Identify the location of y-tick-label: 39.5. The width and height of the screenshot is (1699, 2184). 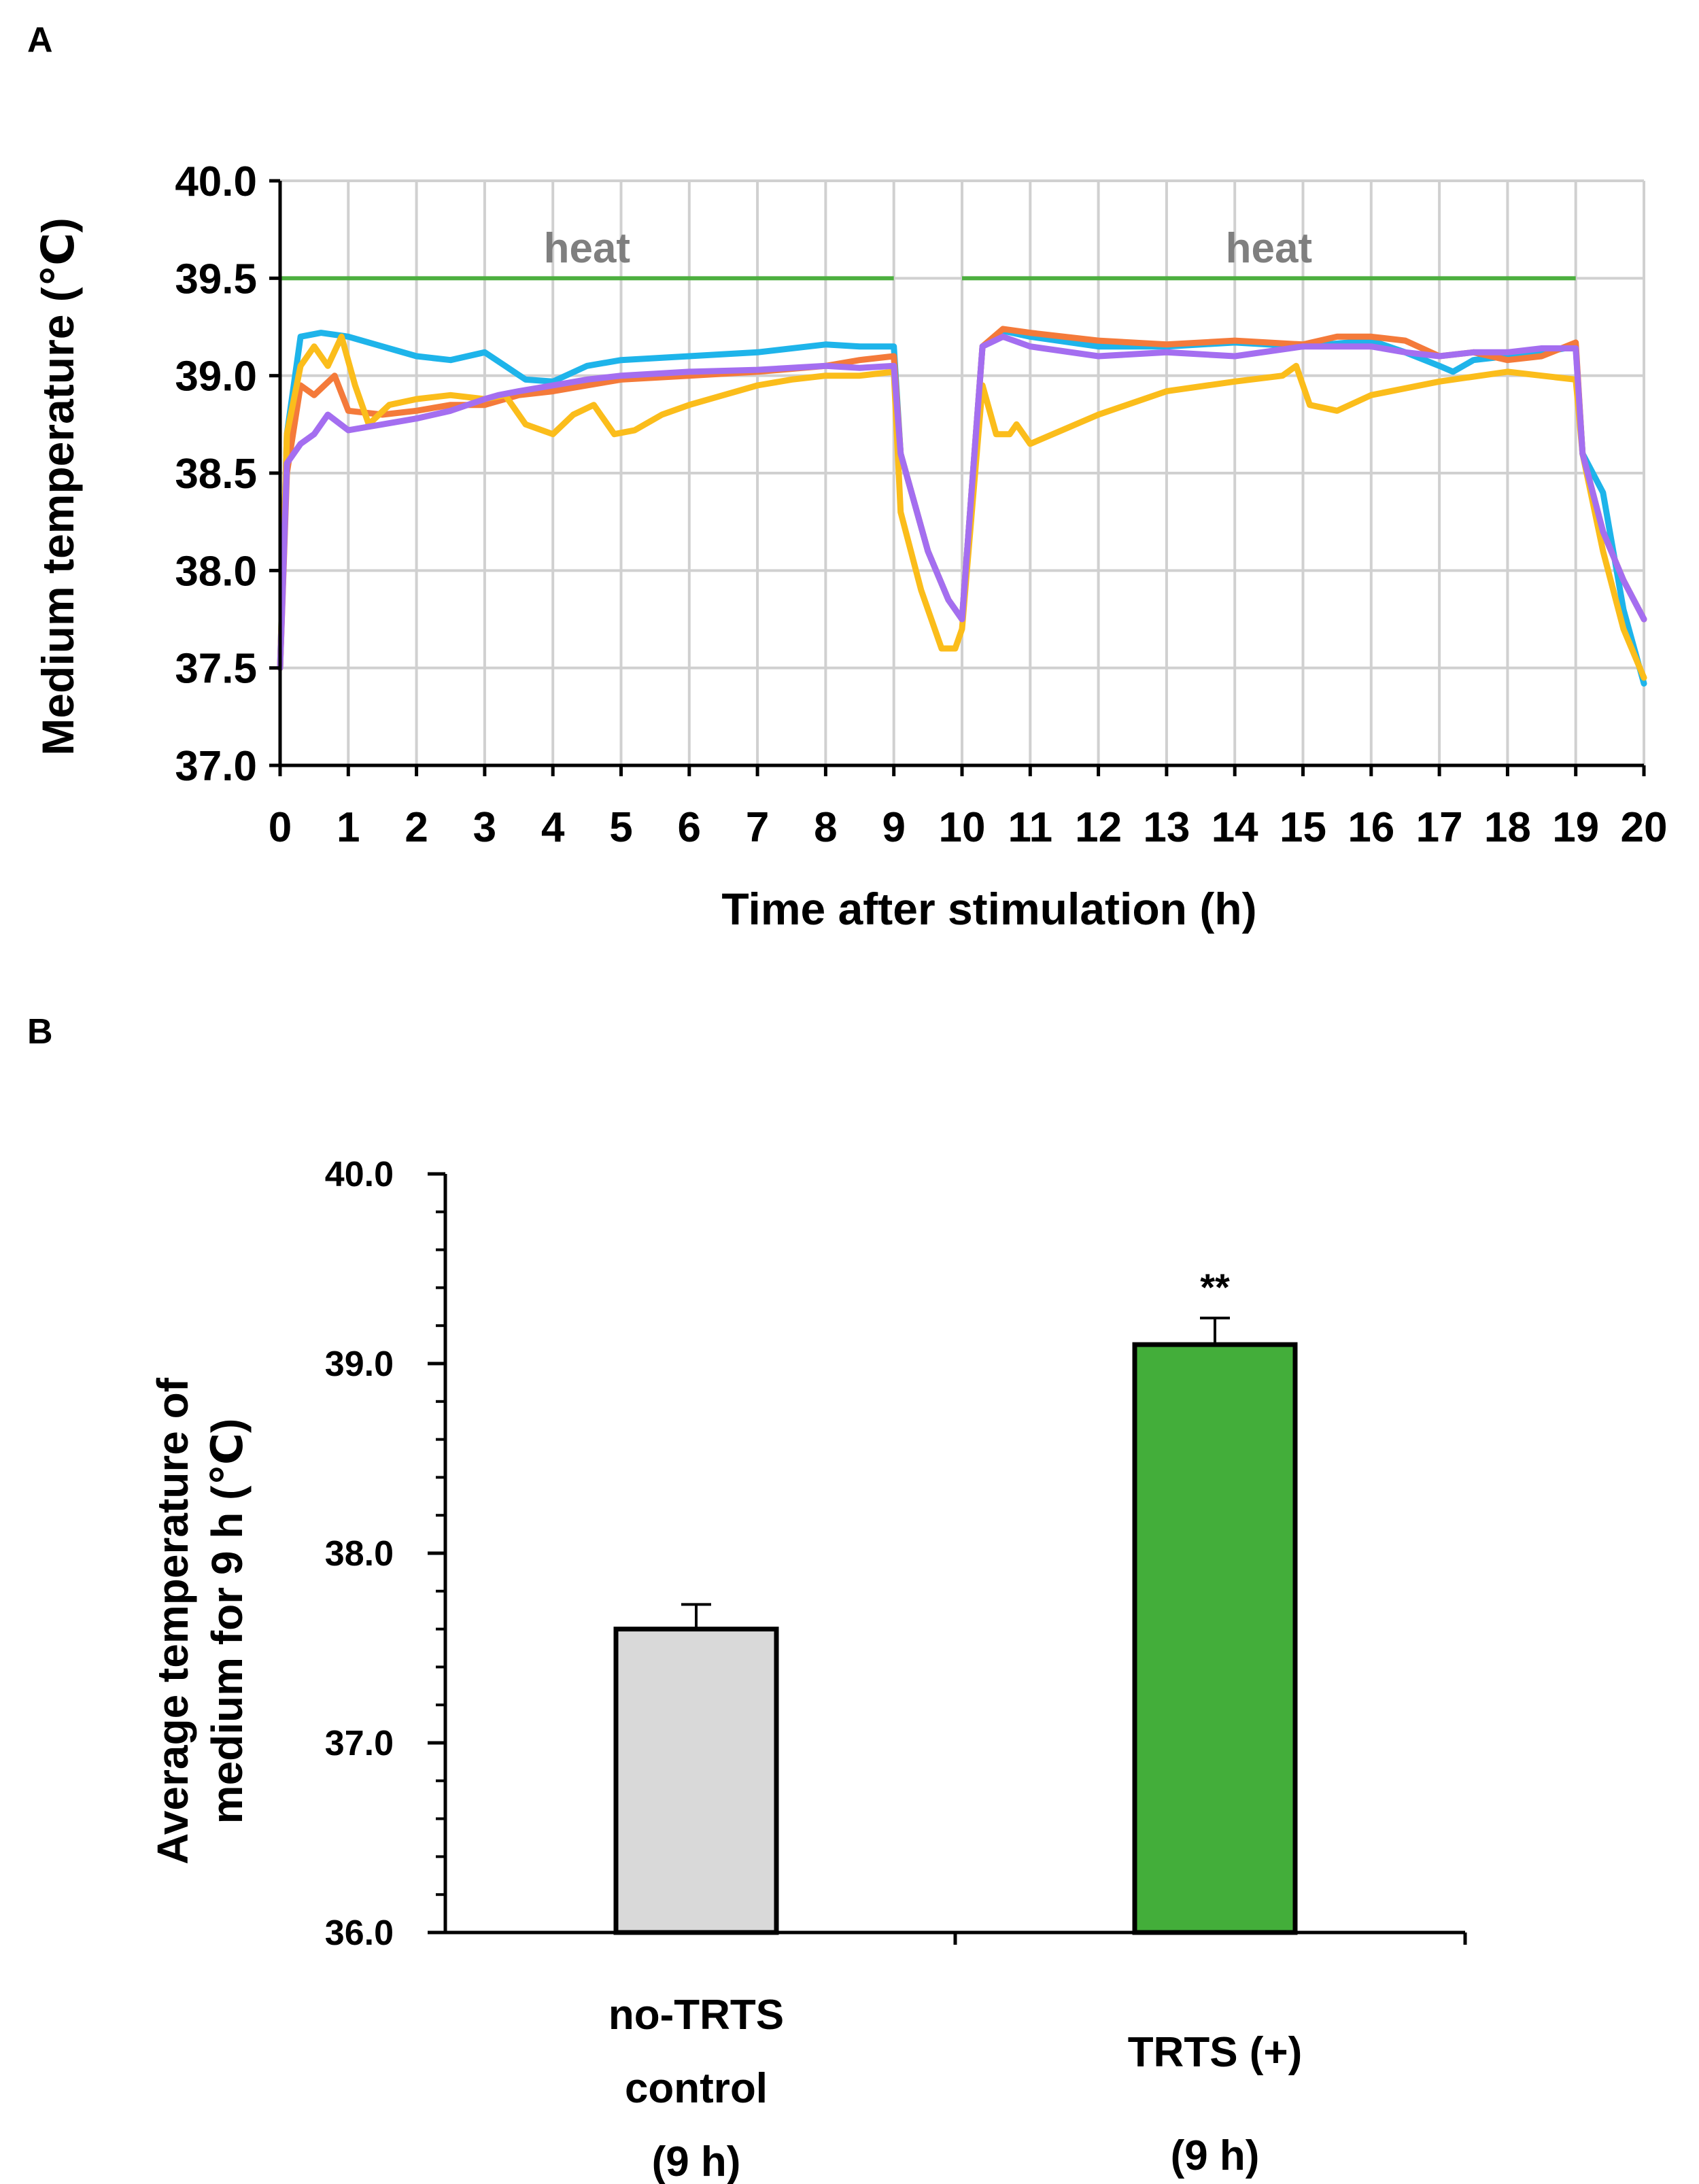
(216, 279).